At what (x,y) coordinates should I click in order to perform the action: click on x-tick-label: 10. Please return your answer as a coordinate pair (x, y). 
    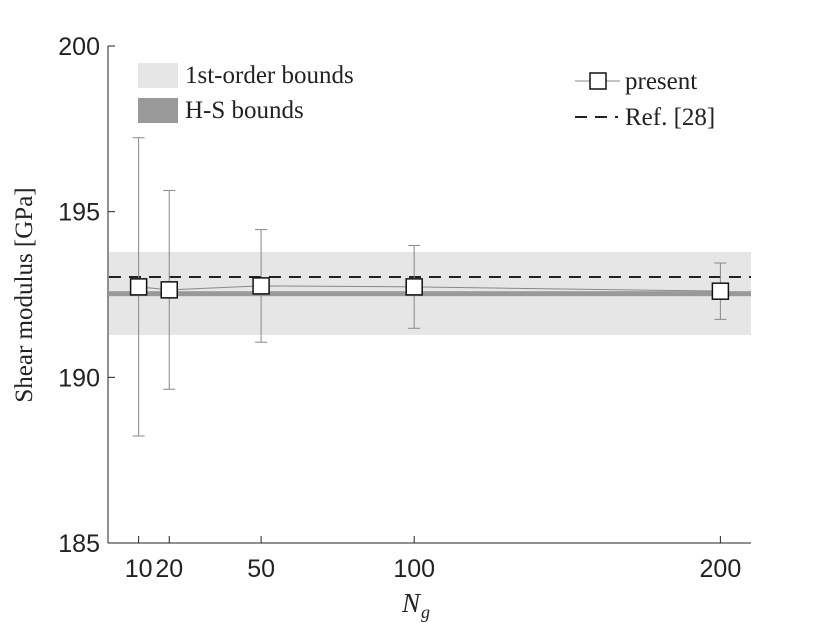
    Looking at the image, I should click on (139, 569).